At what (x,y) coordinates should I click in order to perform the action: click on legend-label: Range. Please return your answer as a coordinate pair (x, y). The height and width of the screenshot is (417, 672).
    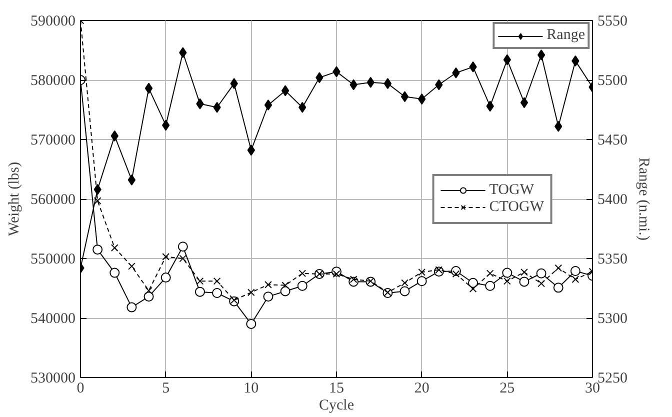
    Looking at the image, I should click on (565, 35).